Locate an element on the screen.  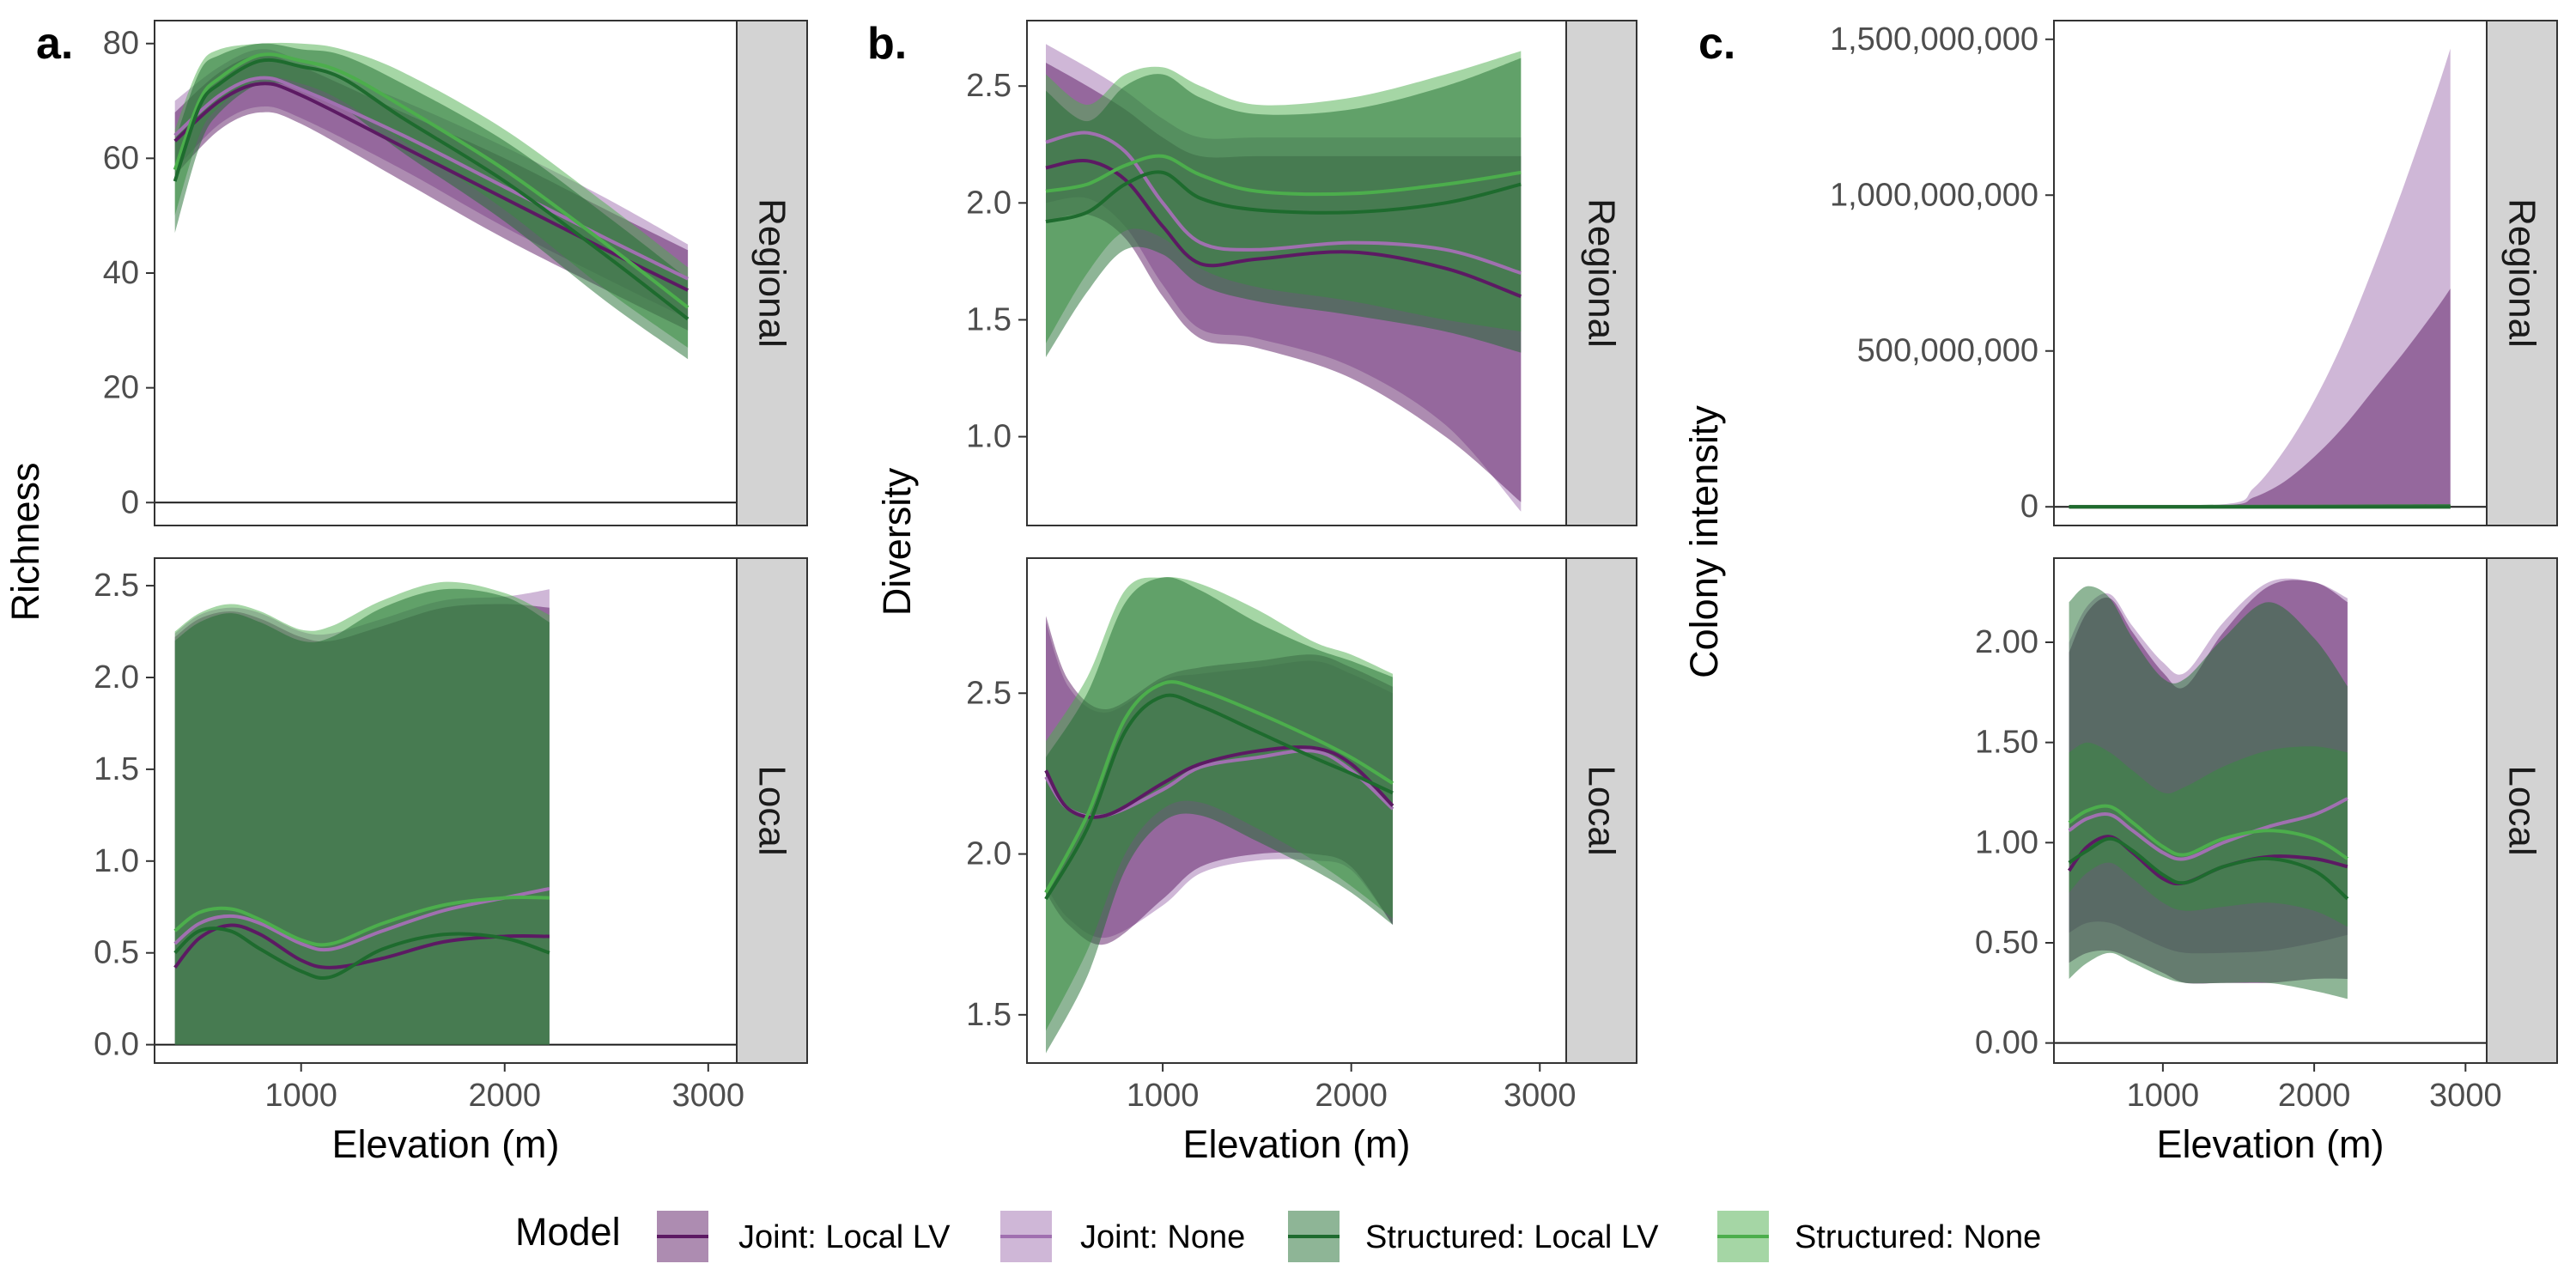
y-tick-label: 0.5 is located at coordinates (117, 953).